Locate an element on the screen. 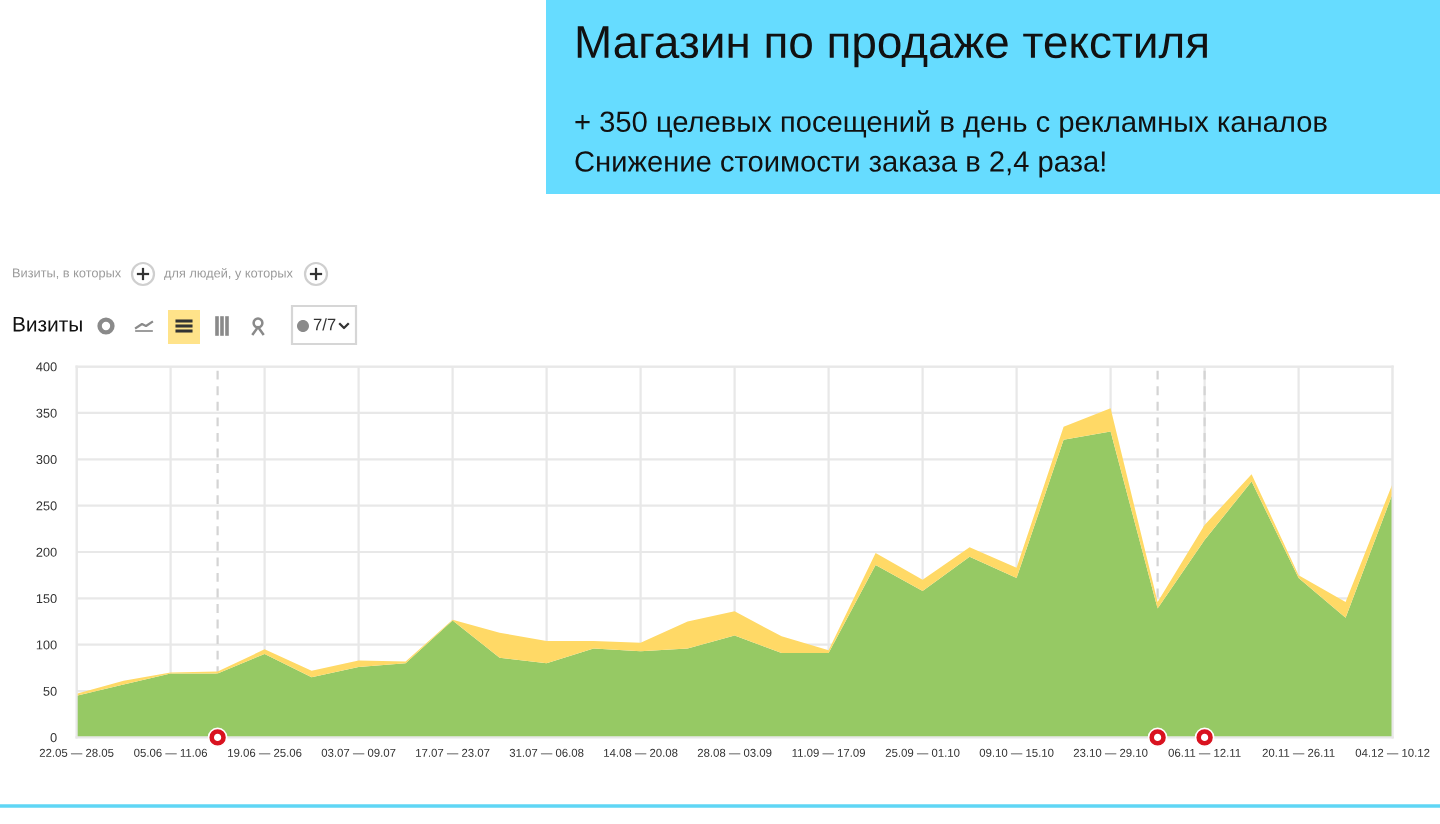 The width and height of the screenshot is (1440, 824). text: + 350 целевых посещений в день с рекламных каналов is located at coordinates (951, 124).